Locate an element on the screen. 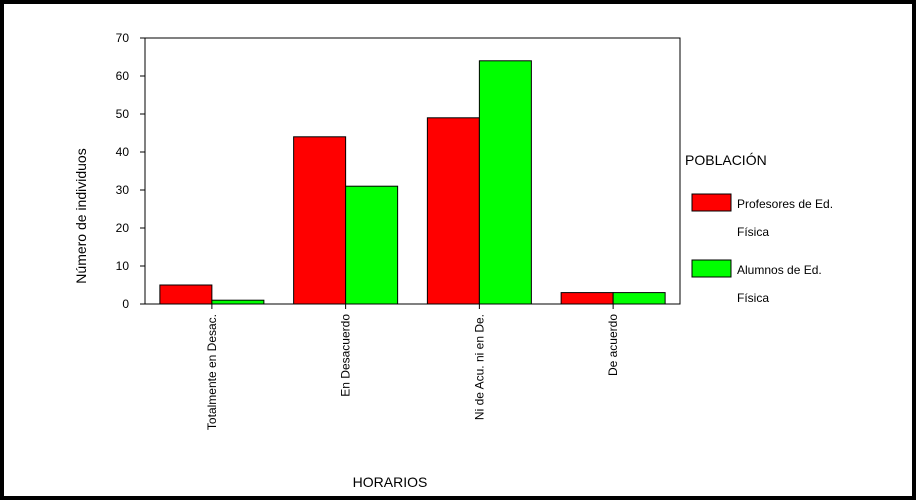 This screenshot has width=916, height=500. y-tick-label: 60 is located at coordinates (123, 76).